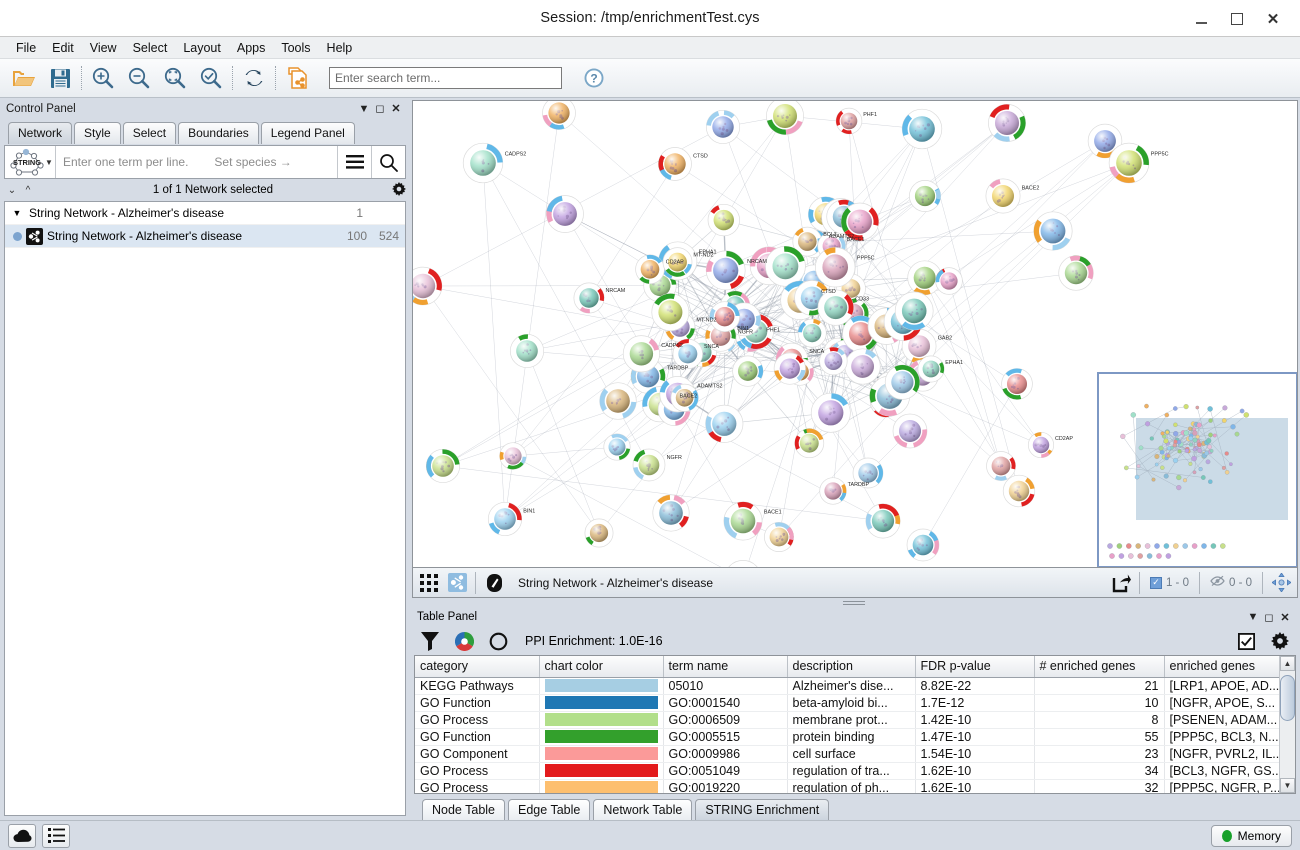  Describe the element at coordinates (498, 641) in the screenshot. I see `donut-icon` at that location.